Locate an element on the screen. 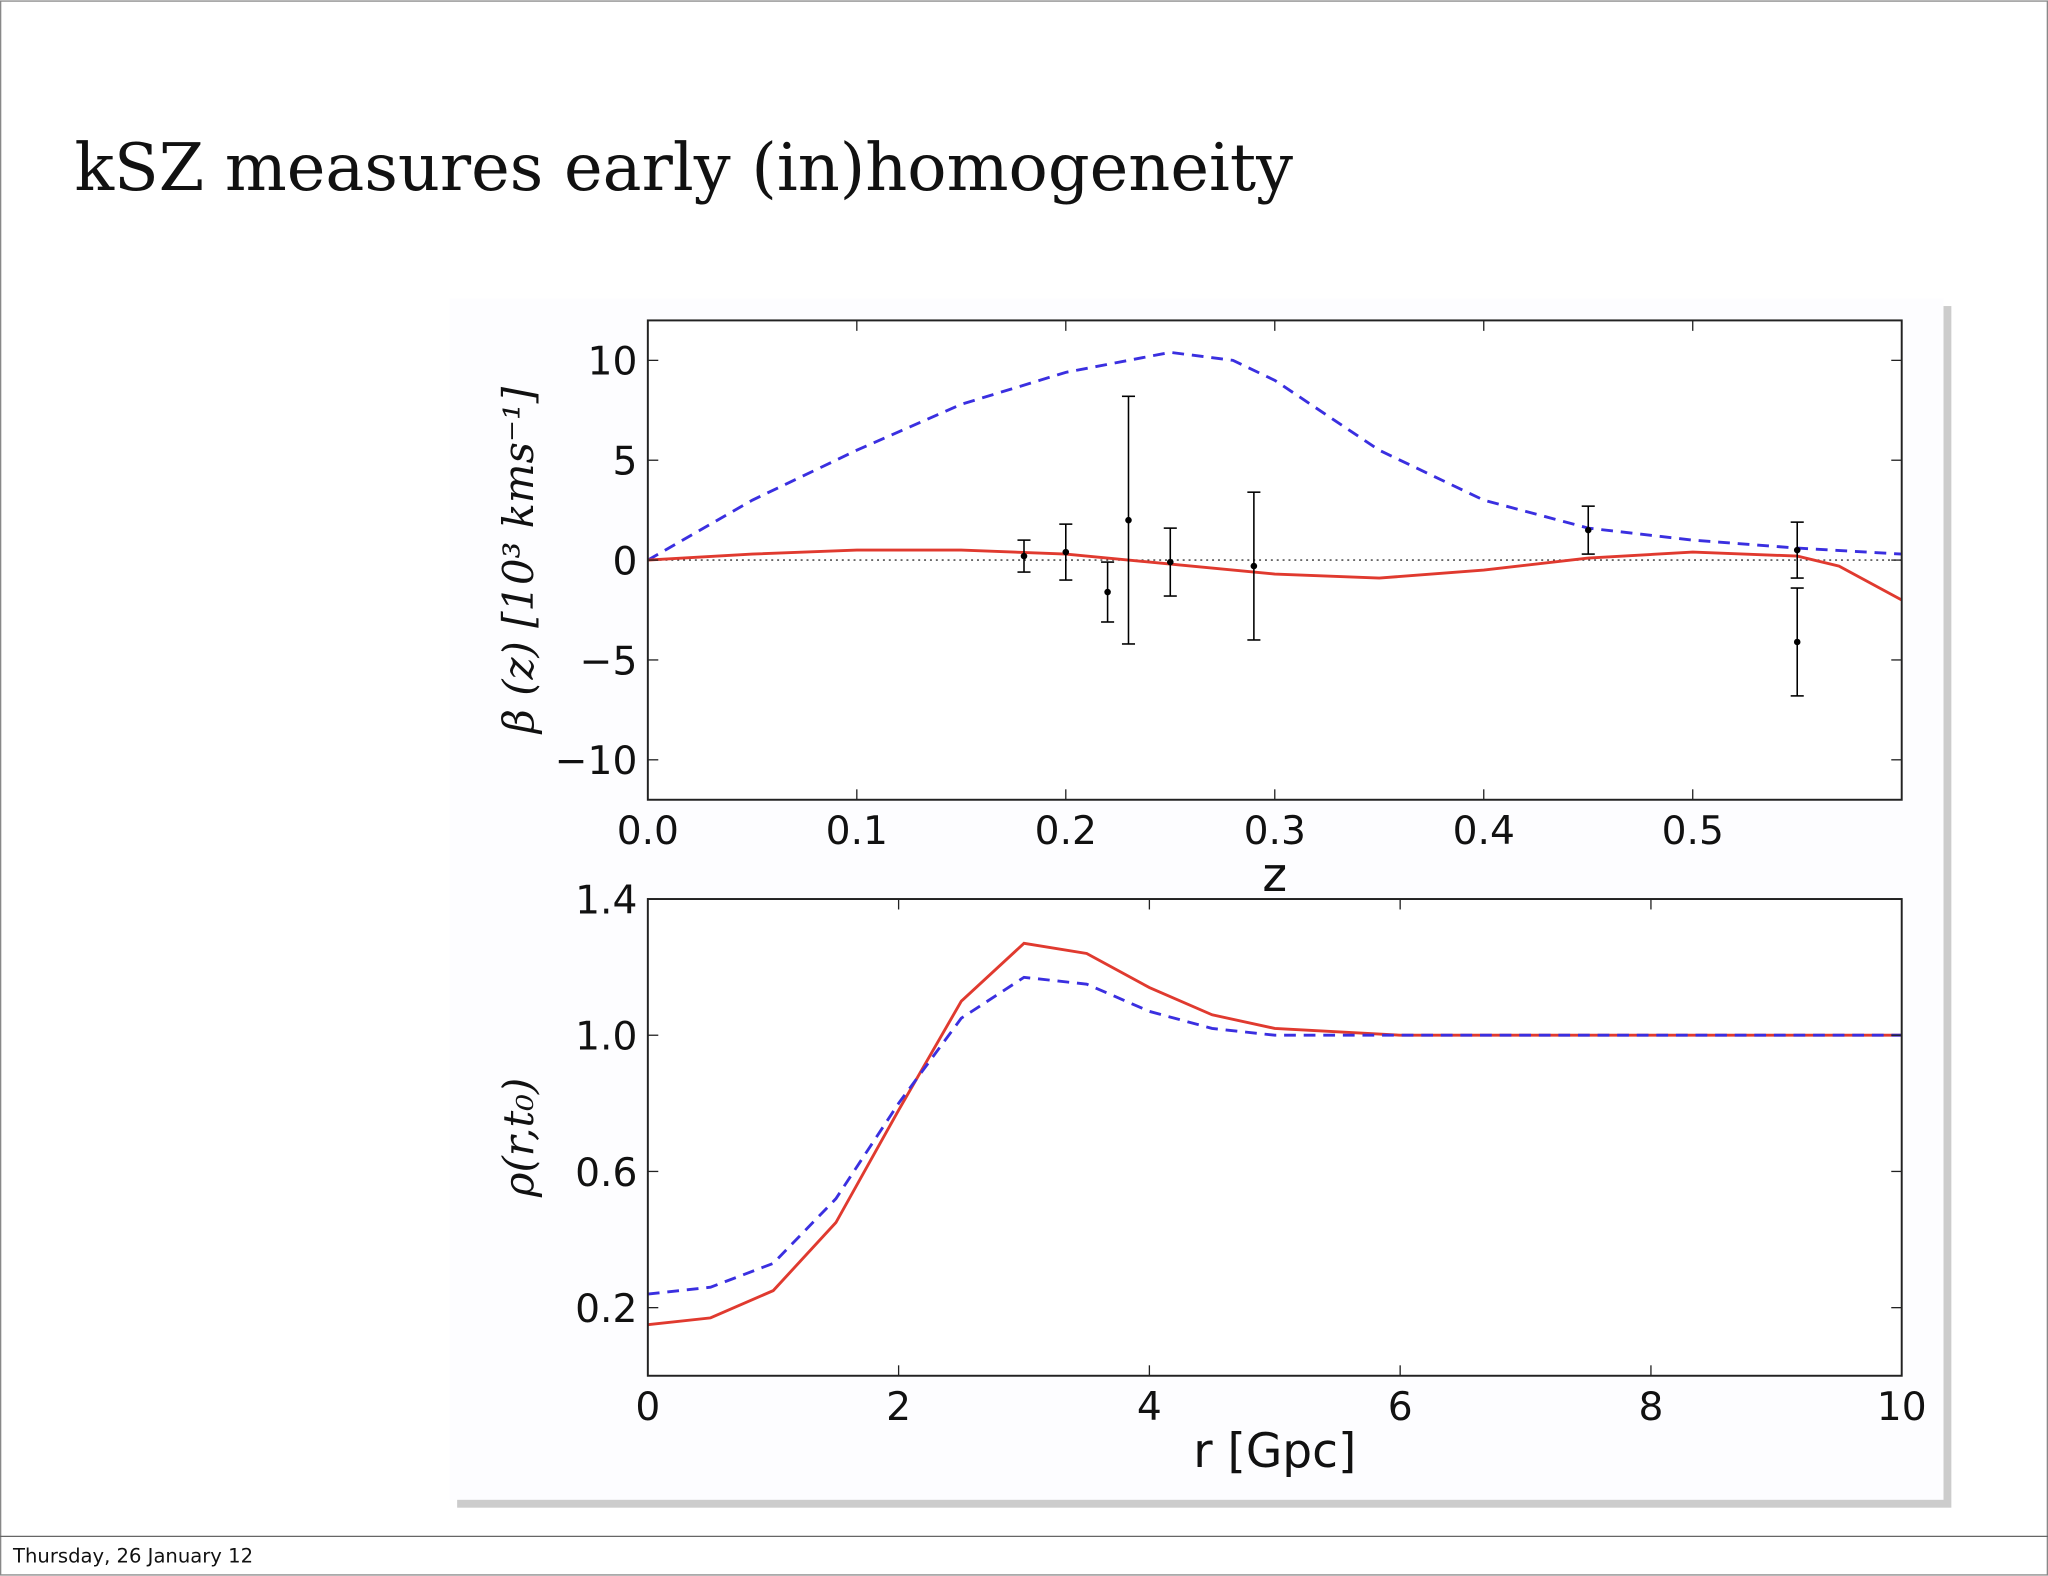  x-tick-label: 8 is located at coordinates (1650, 1407).